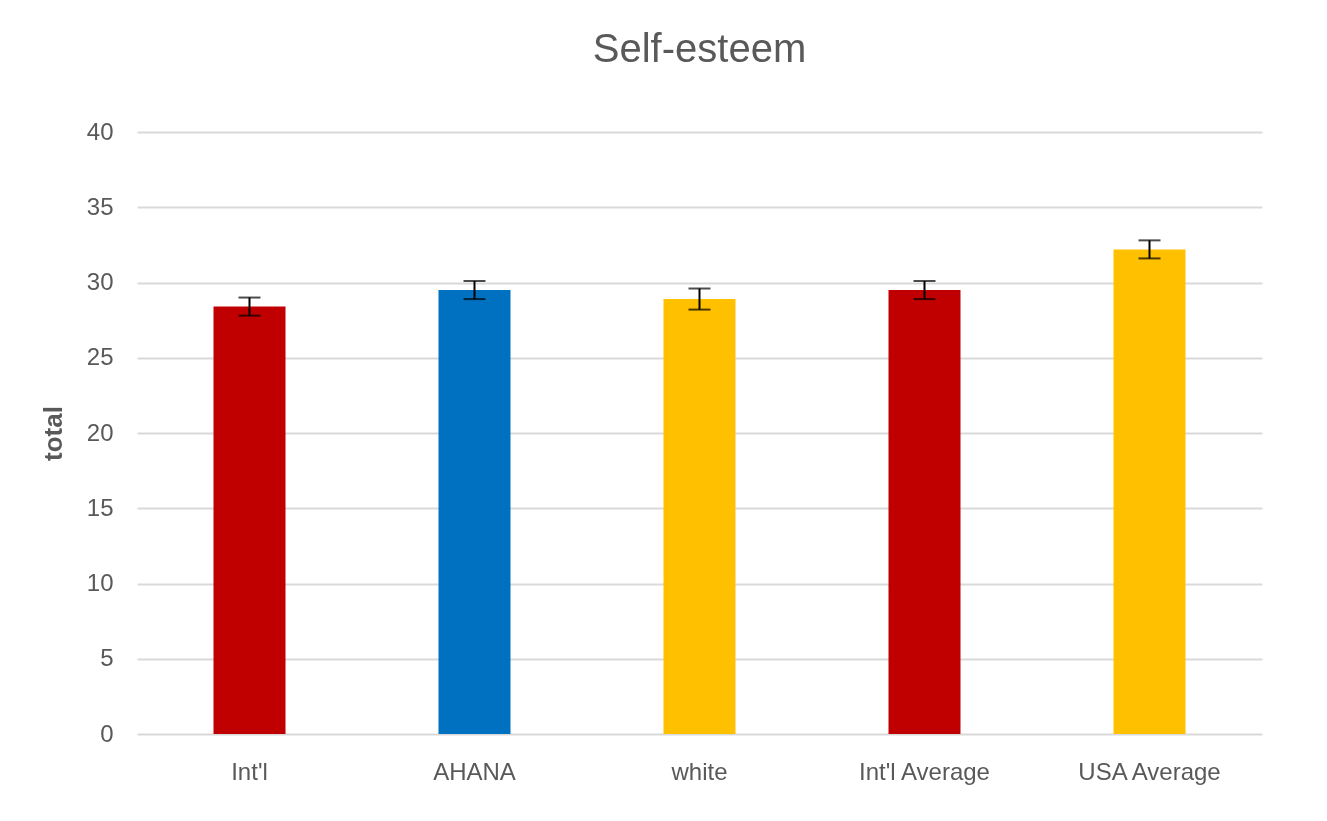 The height and width of the screenshot is (821, 1327). What do you see at coordinates (100, 131) in the screenshot?
I see `y-tick-label: 40` at bounding box center [100, 131].